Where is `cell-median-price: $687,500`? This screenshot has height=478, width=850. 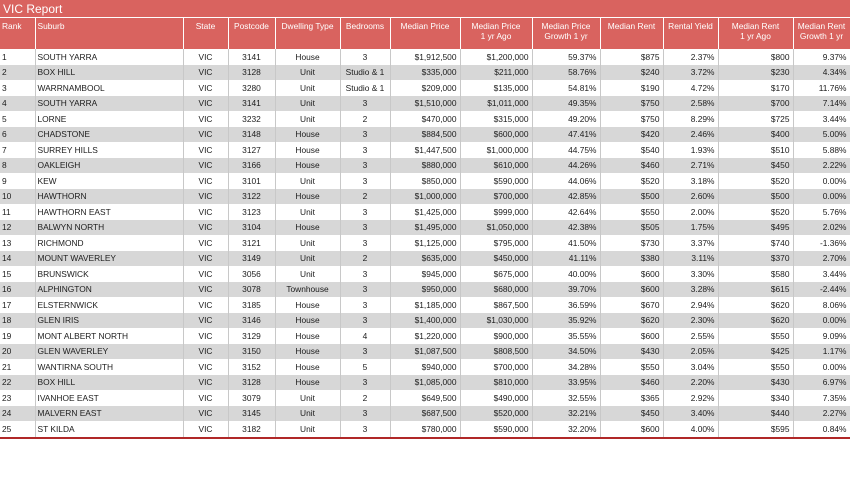
cell-median-price: $687,500 is located at coordinates (425, 413).